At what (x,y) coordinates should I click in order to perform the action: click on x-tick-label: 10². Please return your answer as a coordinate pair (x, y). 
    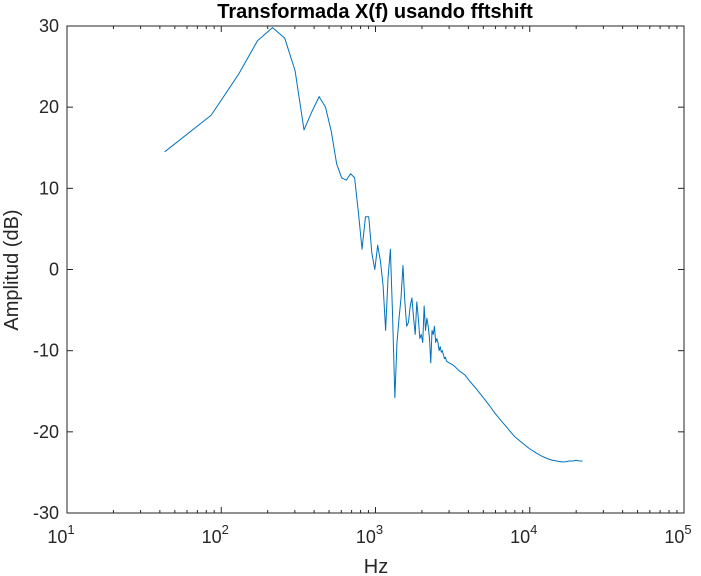
    Looking at the image, I should click on (215, 534).